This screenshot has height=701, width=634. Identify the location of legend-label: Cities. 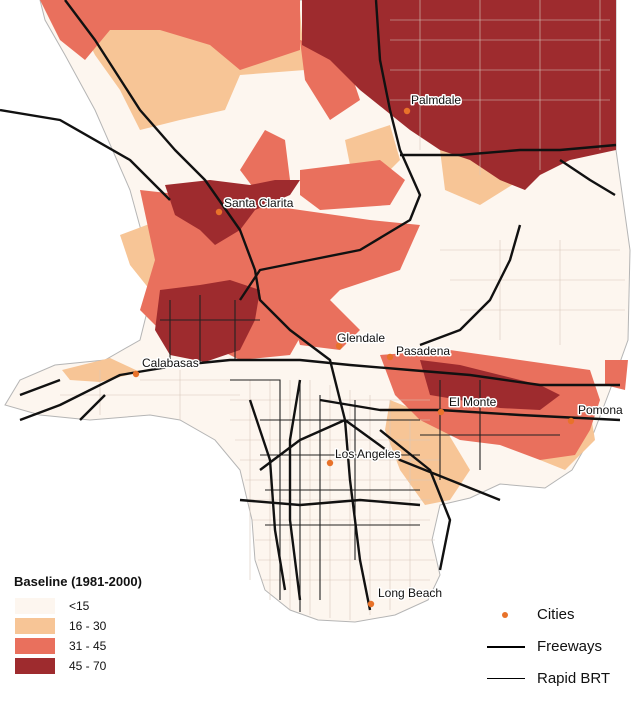
(556, 614).